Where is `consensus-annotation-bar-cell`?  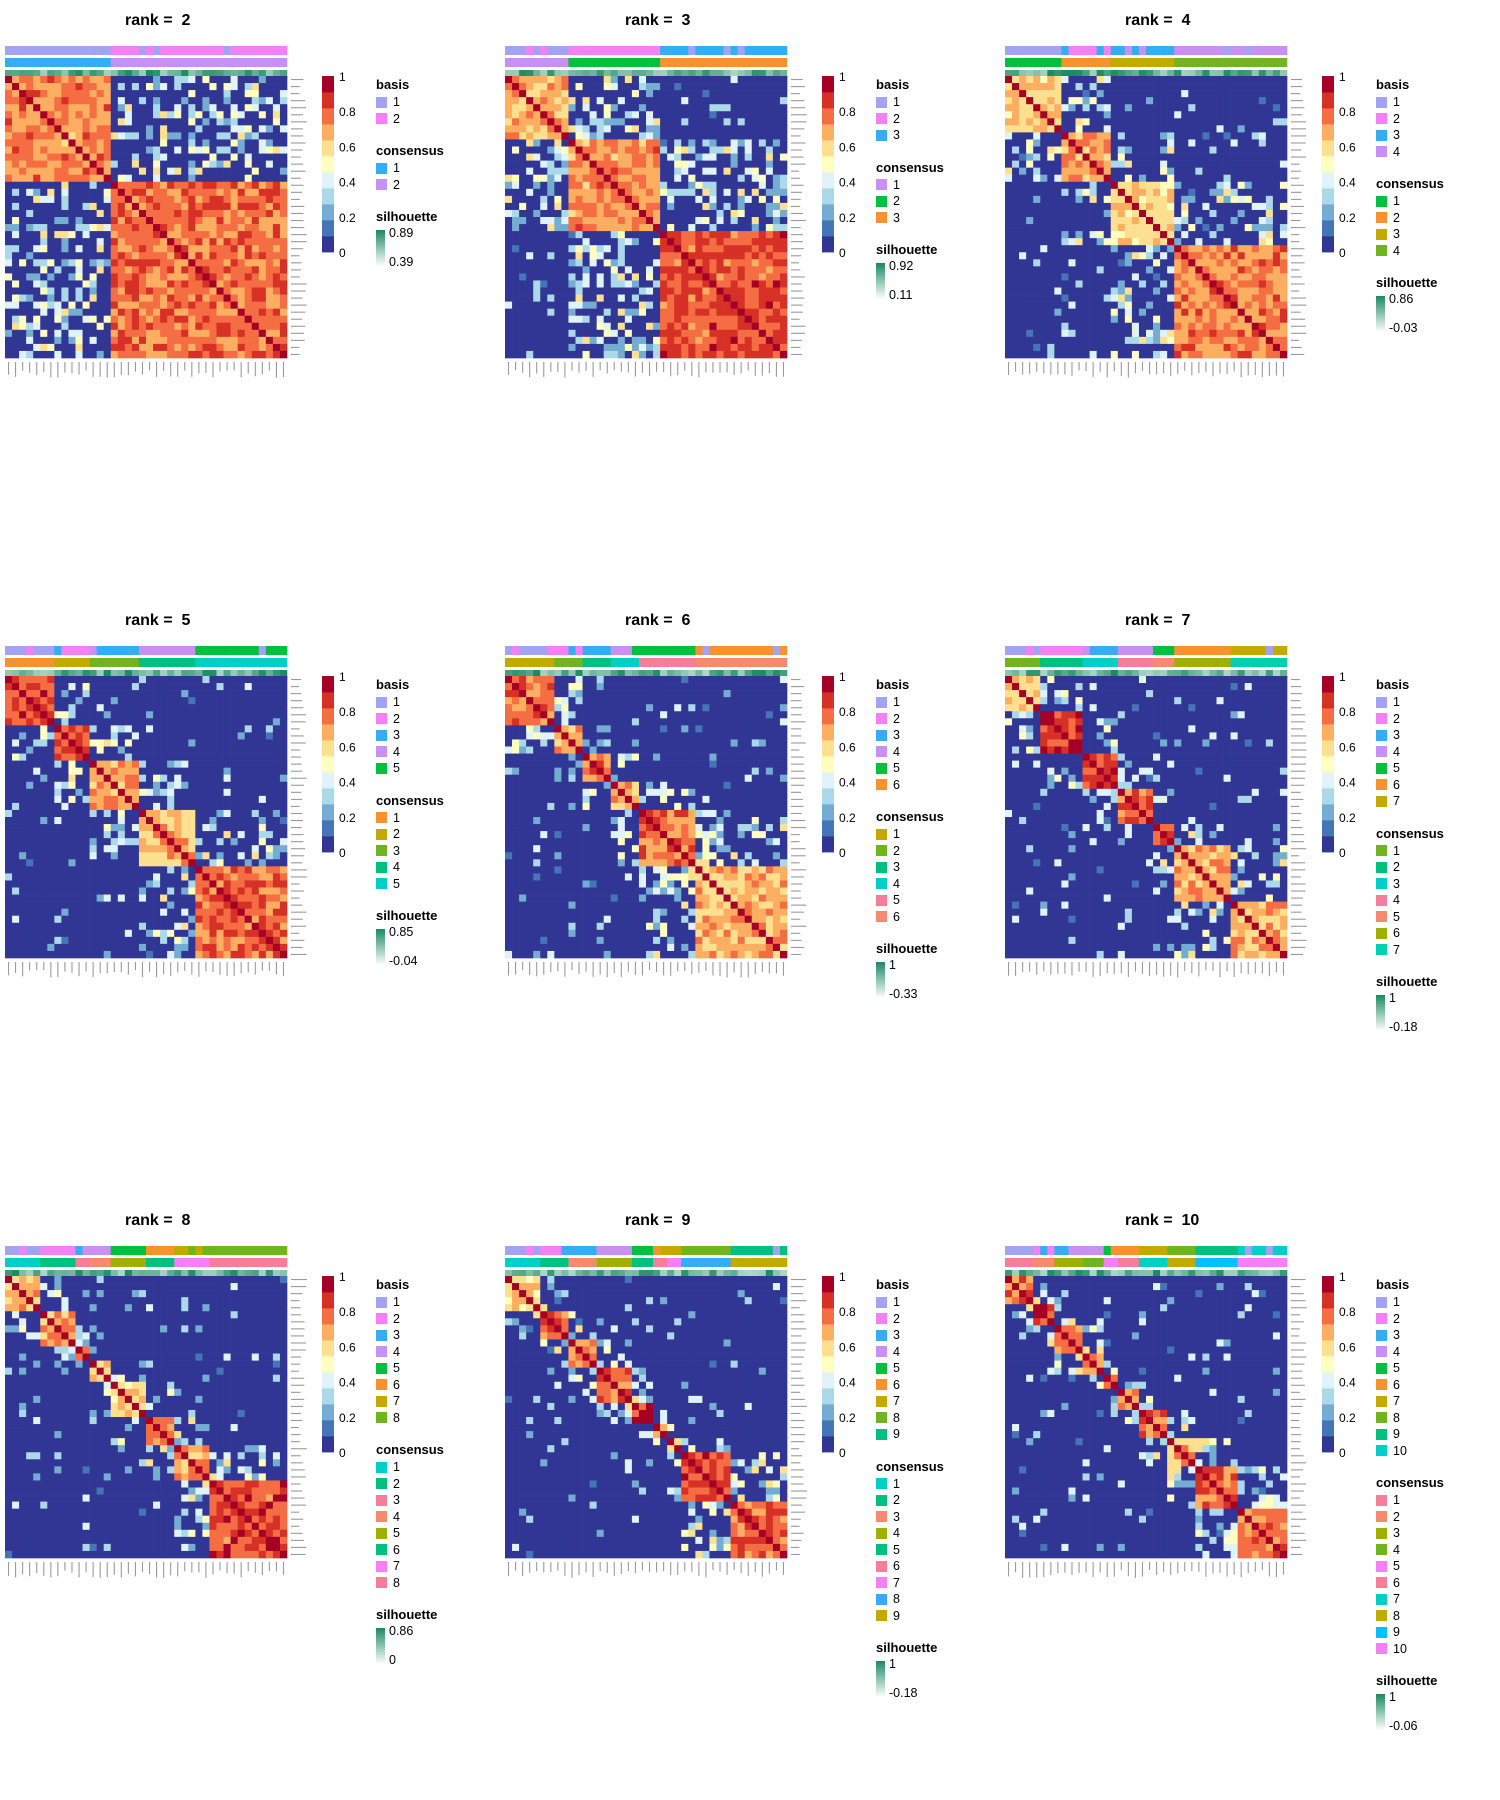
consensus-annotation-bar-cell is located at coordinates (523, 62).